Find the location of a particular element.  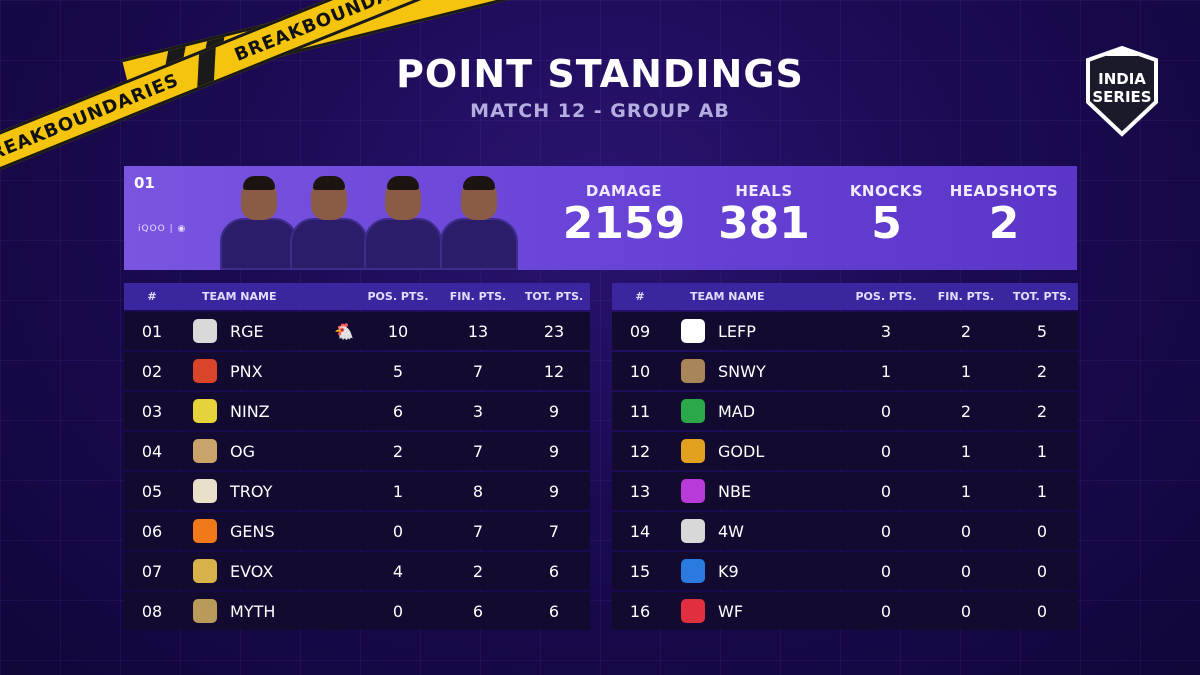

row-rank: 07 is located at coordinates (152, 571).